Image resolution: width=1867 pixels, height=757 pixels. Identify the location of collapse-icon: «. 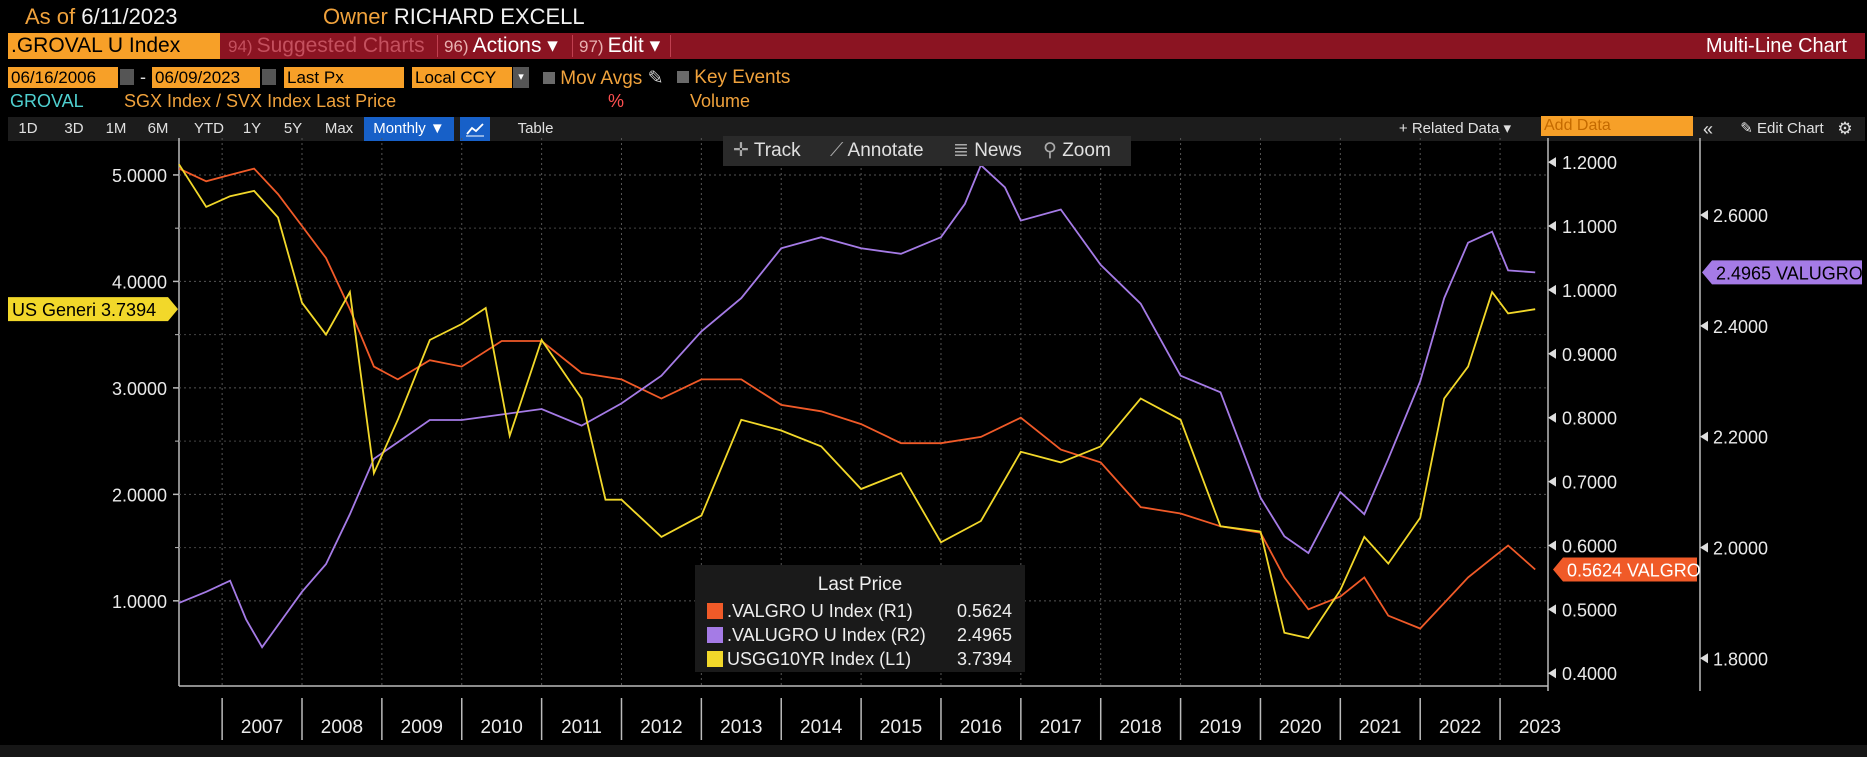
(1707, 129).